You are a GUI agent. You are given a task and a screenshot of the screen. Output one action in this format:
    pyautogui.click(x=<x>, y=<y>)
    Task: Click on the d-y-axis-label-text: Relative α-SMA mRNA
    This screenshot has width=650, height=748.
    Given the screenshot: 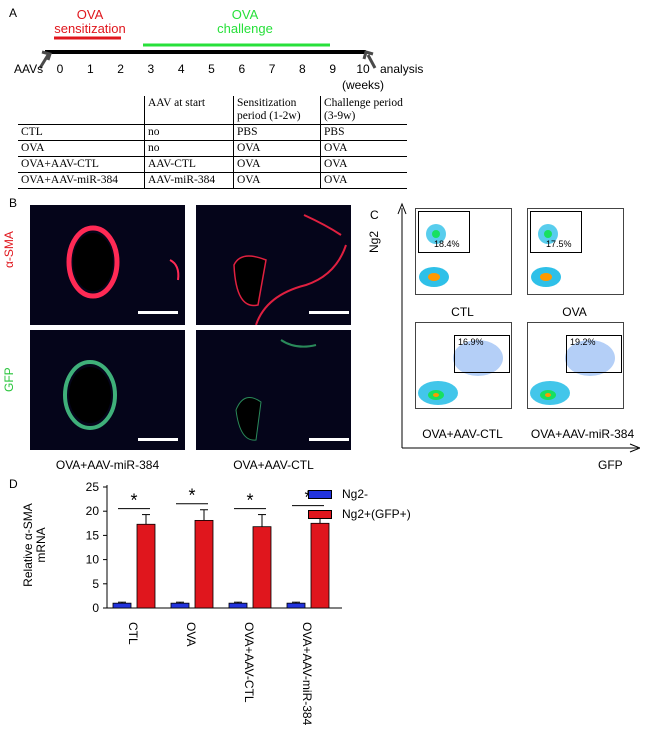 What is the action you would take?
    pyautogui.click(x=34, y=545)
    